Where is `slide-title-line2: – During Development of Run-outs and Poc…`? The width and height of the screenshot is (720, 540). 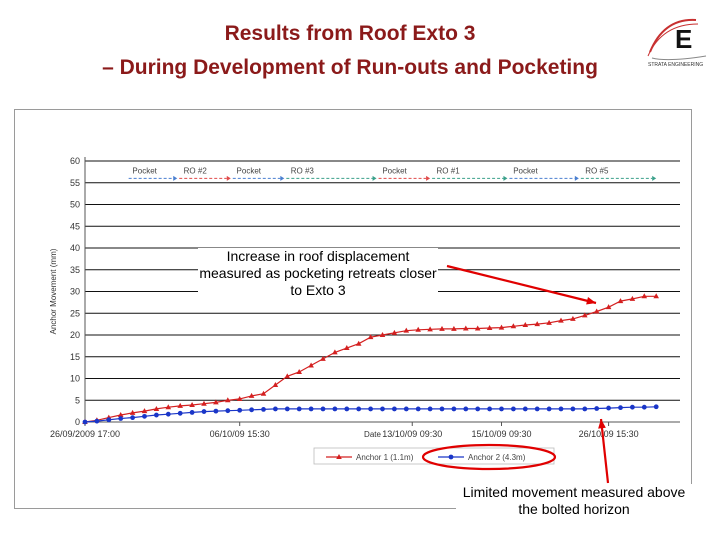 slide-title-line2: – During Development of Run-outs and Poc… is located at coordinates (350, 67).